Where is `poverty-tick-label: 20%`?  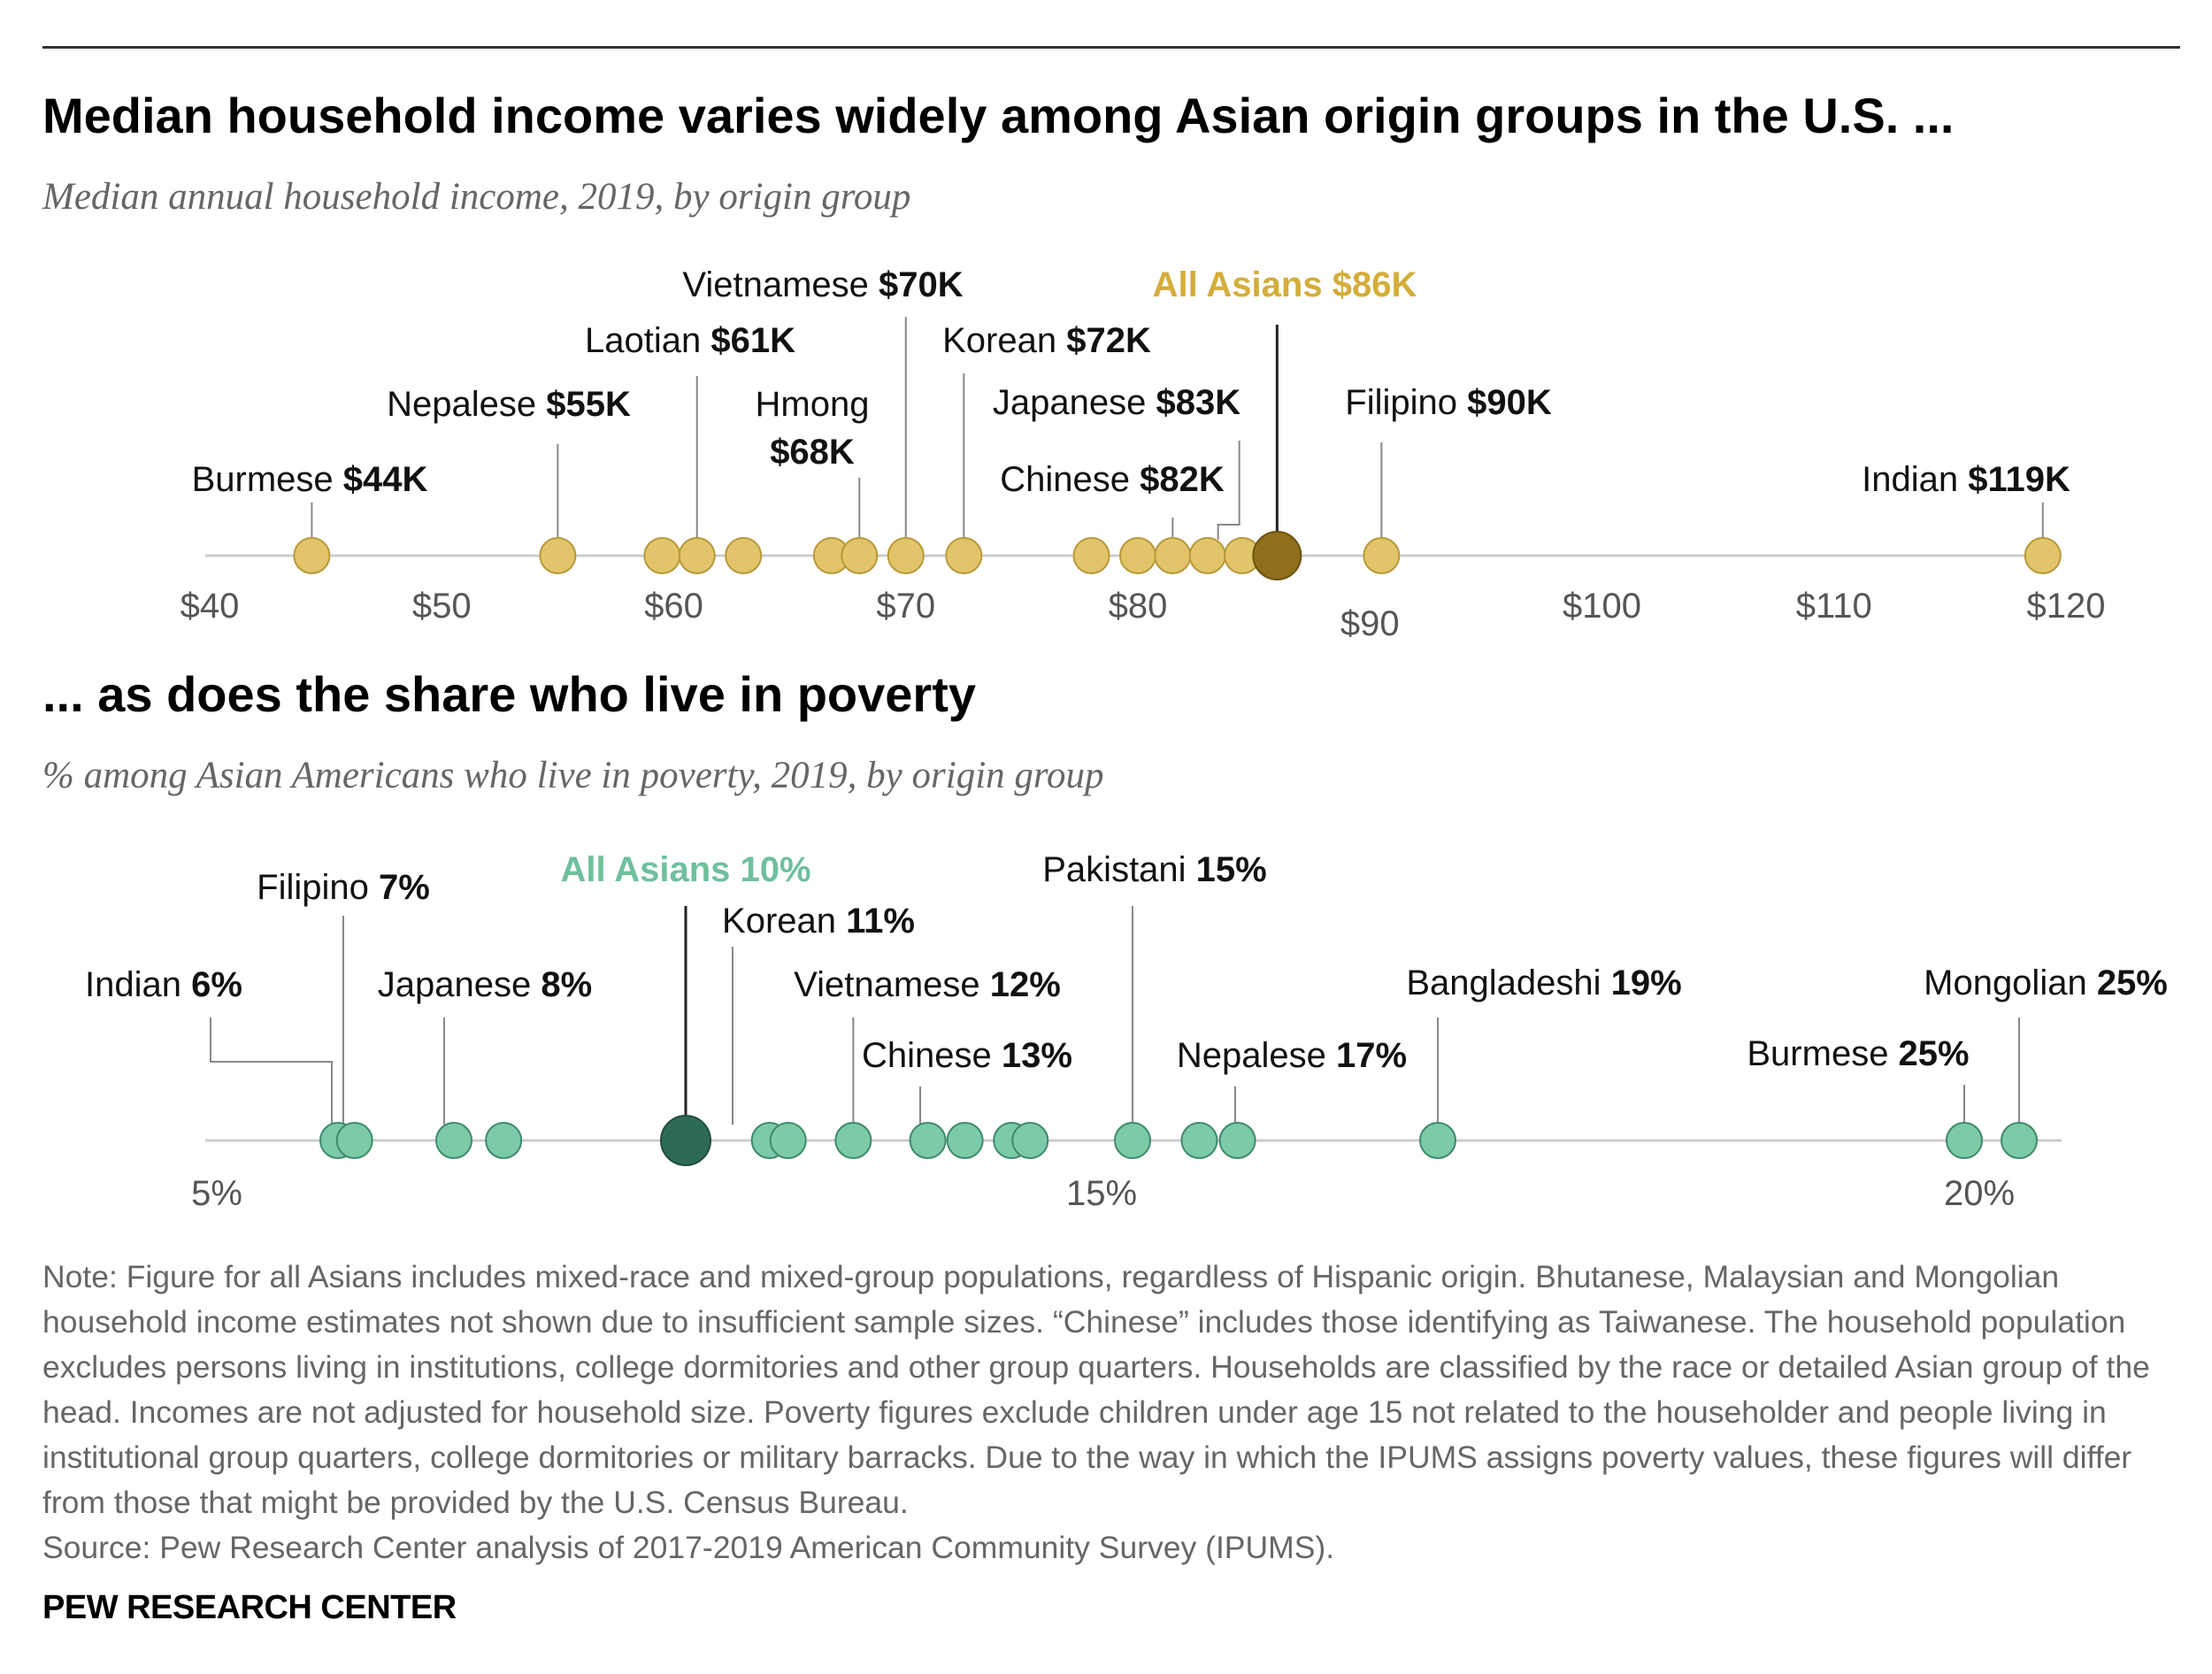
poverty-tick-label: 20% is located at coordinates (1979, 1193).